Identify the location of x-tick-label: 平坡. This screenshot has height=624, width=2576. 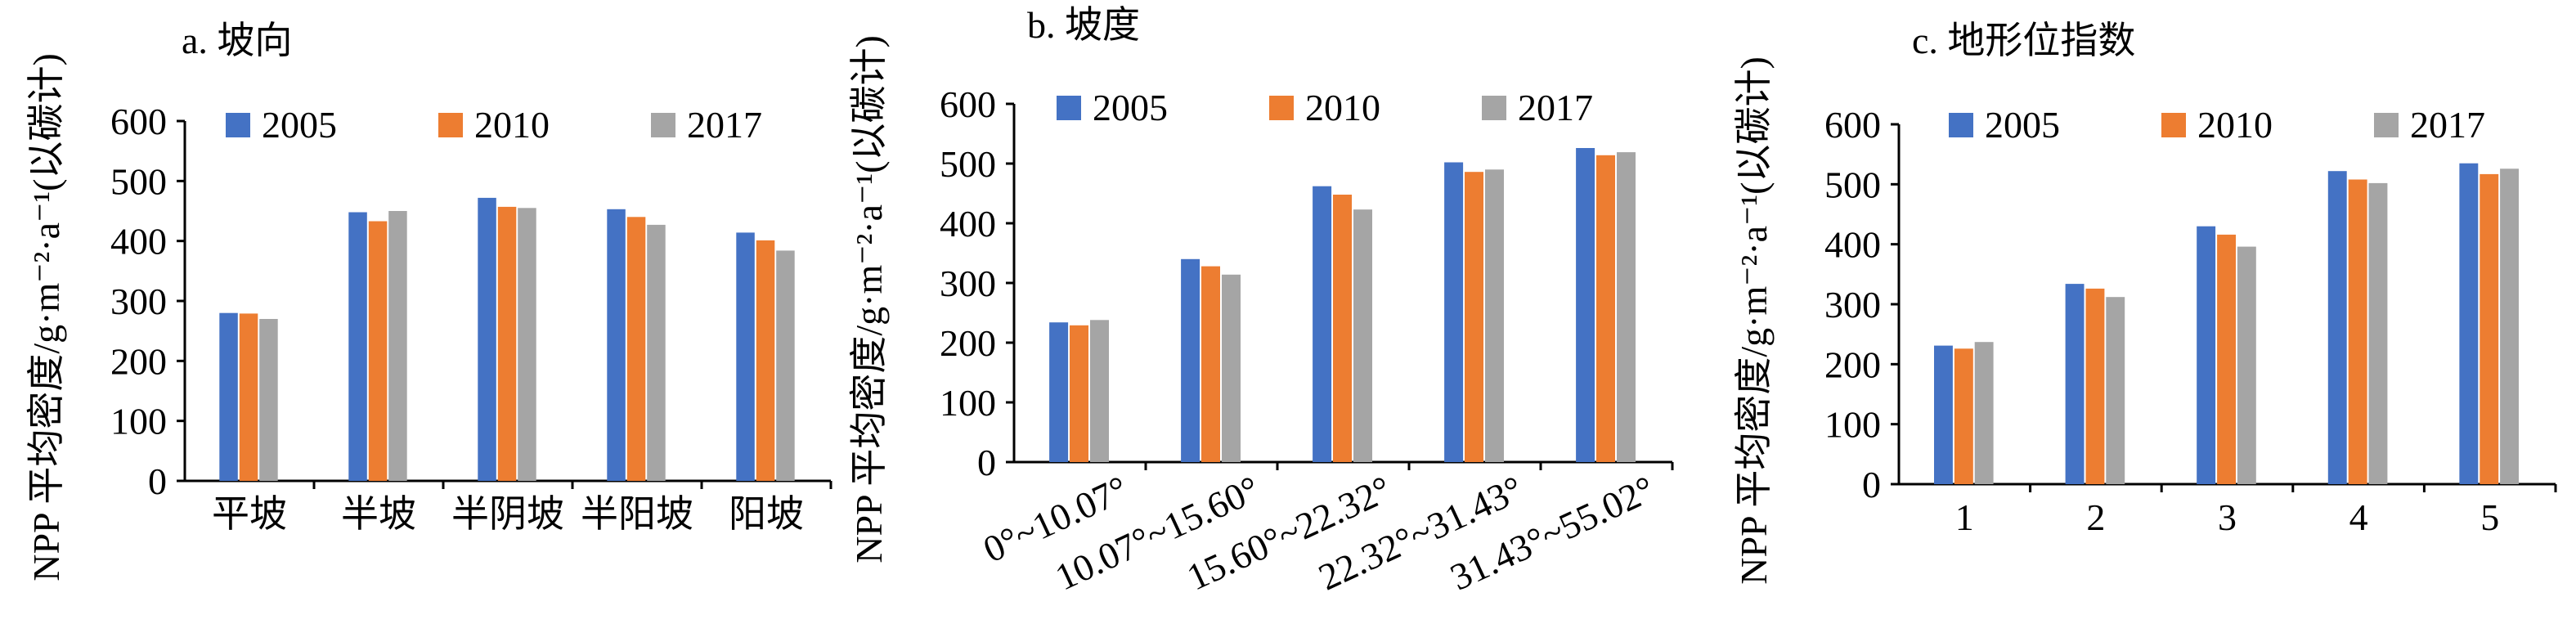
(250, 514).